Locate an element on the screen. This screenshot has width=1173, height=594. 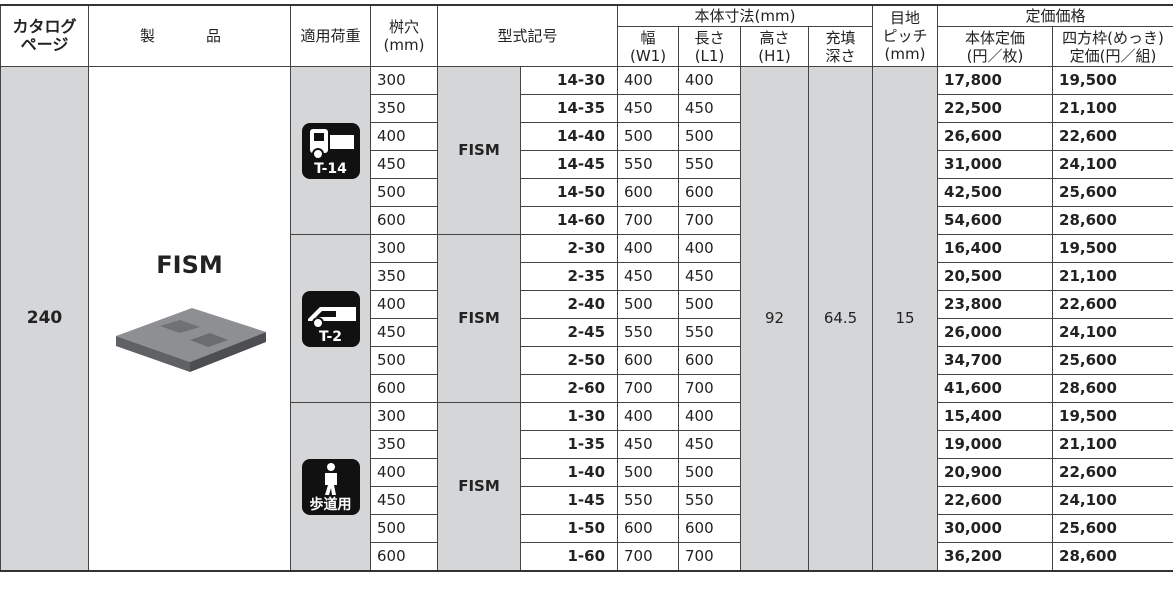
width-cell-text: 550 is located at coordinates (638, 164).